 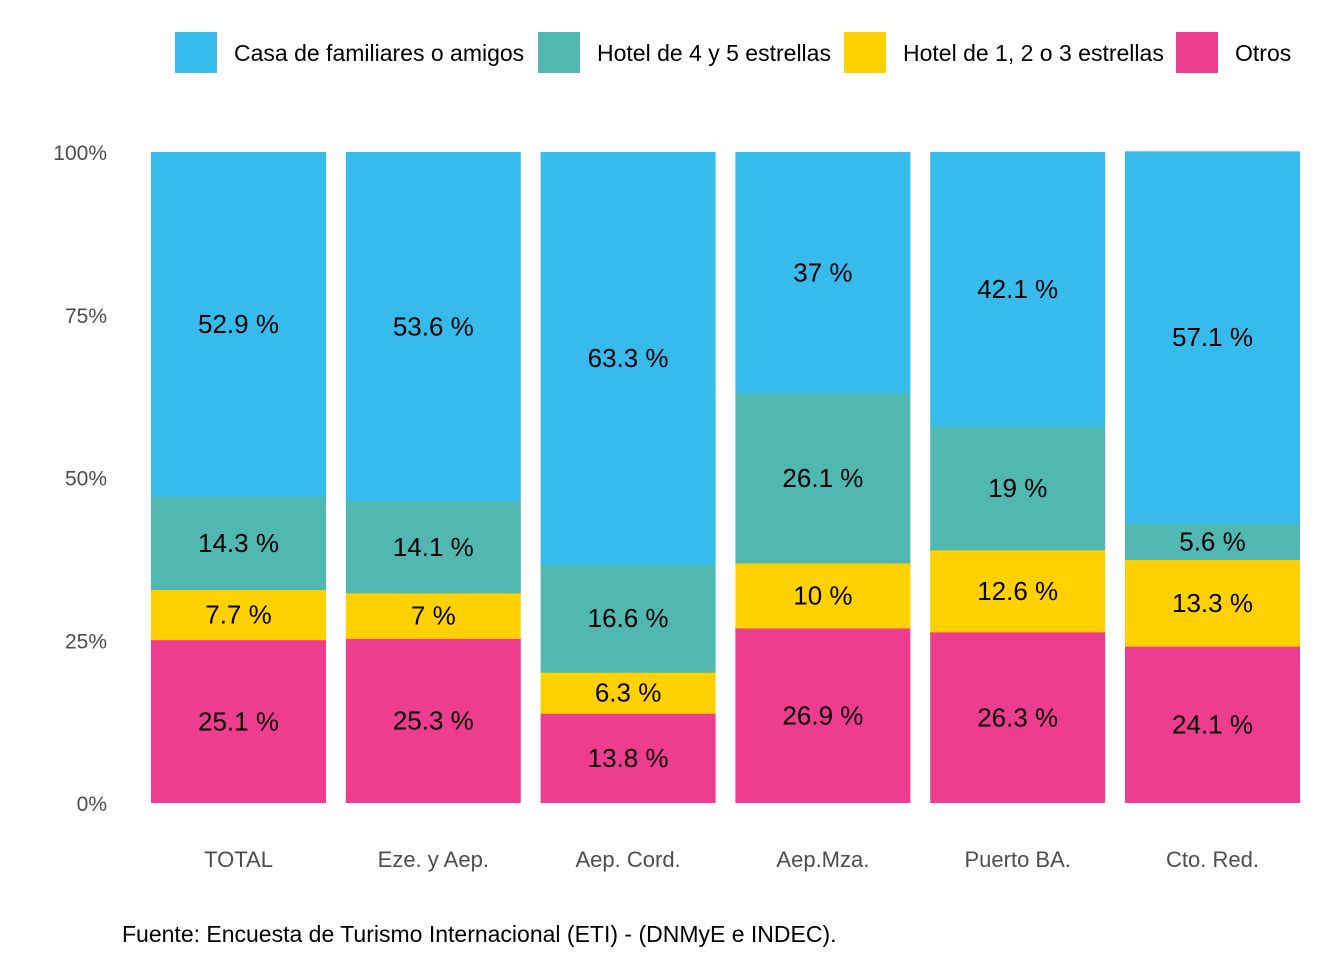 I want to click on bar-segment-eze-y-aep-otros, so click(x=433, y=720).